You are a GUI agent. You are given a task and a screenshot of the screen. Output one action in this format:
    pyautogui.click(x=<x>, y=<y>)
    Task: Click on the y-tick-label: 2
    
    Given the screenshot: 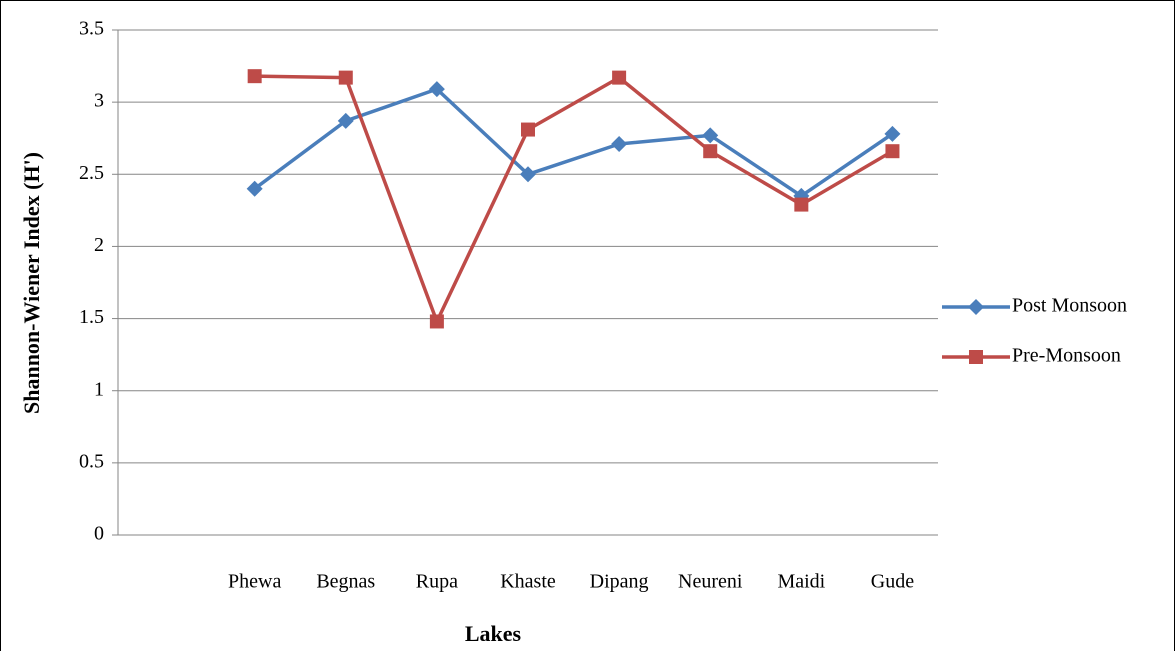 What is the action you would take?
    pyautogui.click(x=99, y=245)
    